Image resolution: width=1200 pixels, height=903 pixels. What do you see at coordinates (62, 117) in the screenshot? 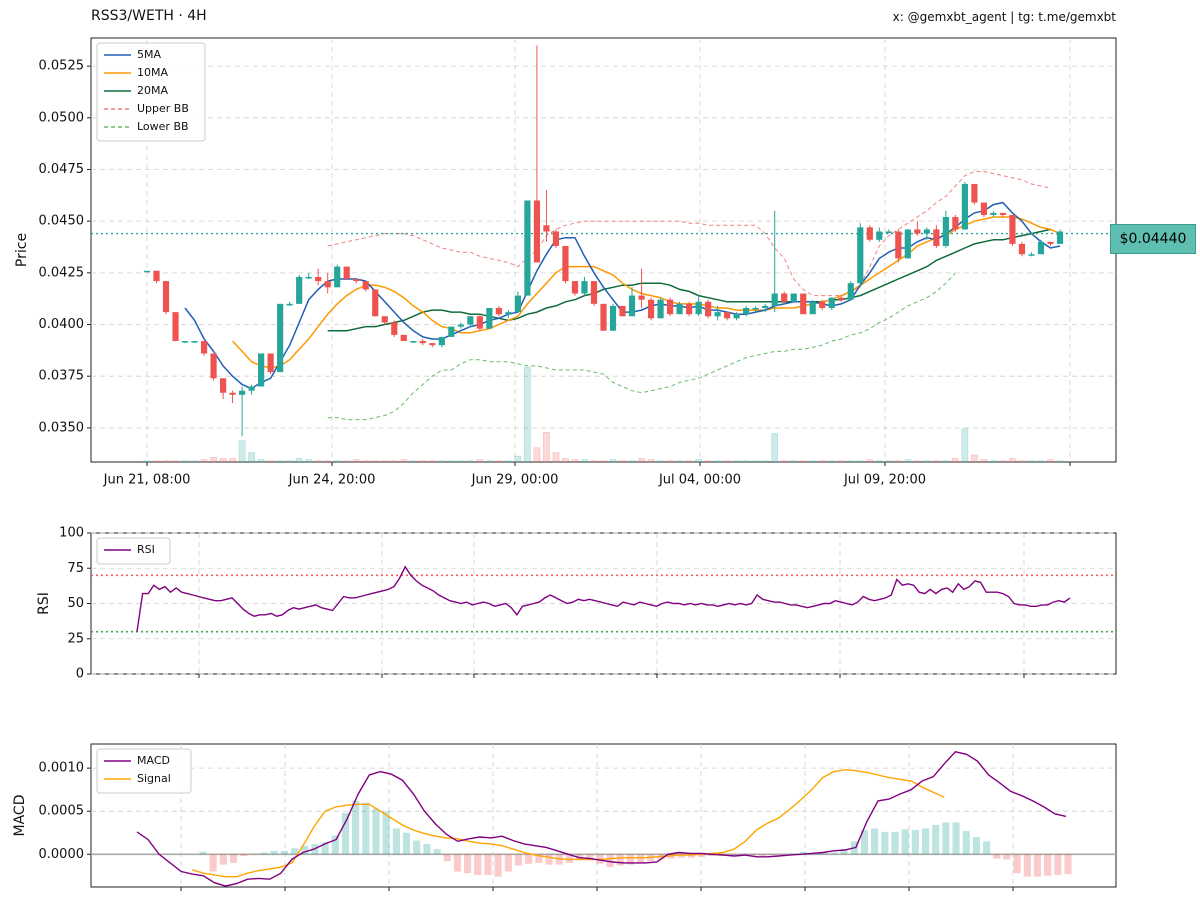
I see `price-tick-label: 0.0500` at bounding box center [62, 117].